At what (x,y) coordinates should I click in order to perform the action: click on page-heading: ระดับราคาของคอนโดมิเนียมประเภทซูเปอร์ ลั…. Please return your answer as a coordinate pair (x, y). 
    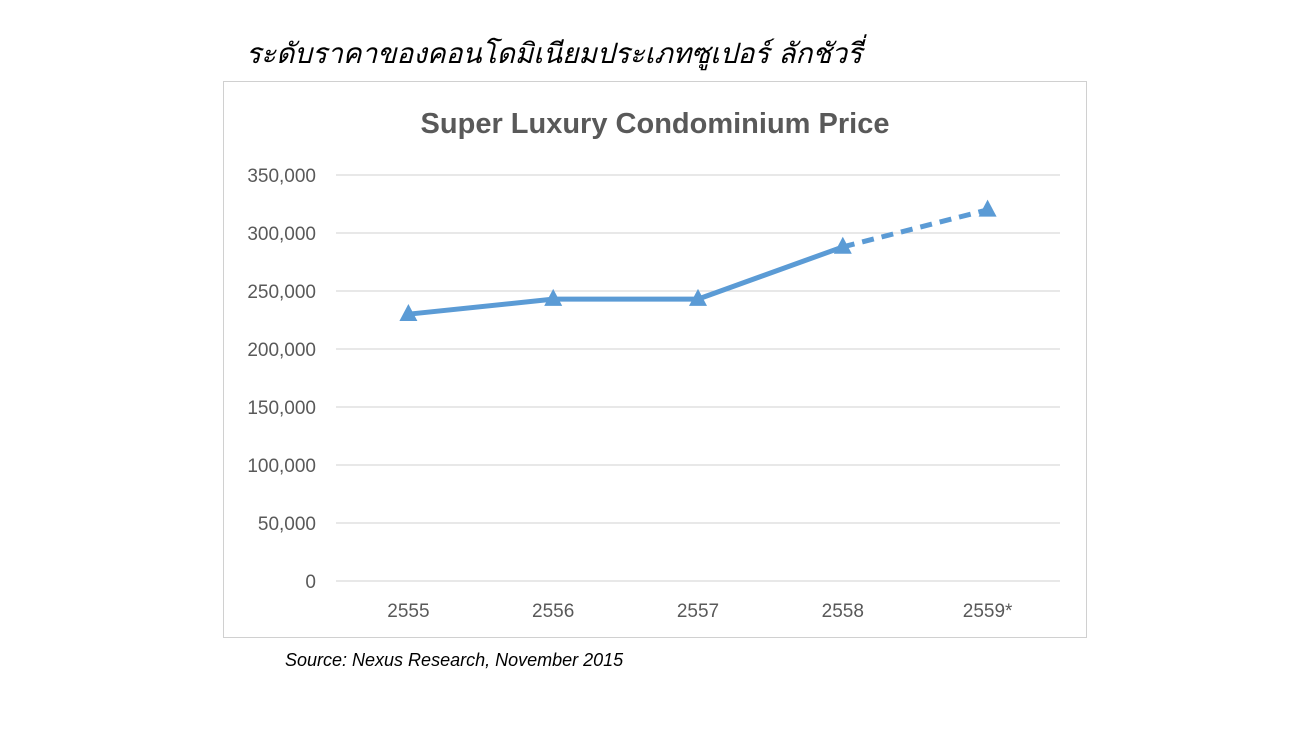
    Looking at the image, I should click on (554, 53).